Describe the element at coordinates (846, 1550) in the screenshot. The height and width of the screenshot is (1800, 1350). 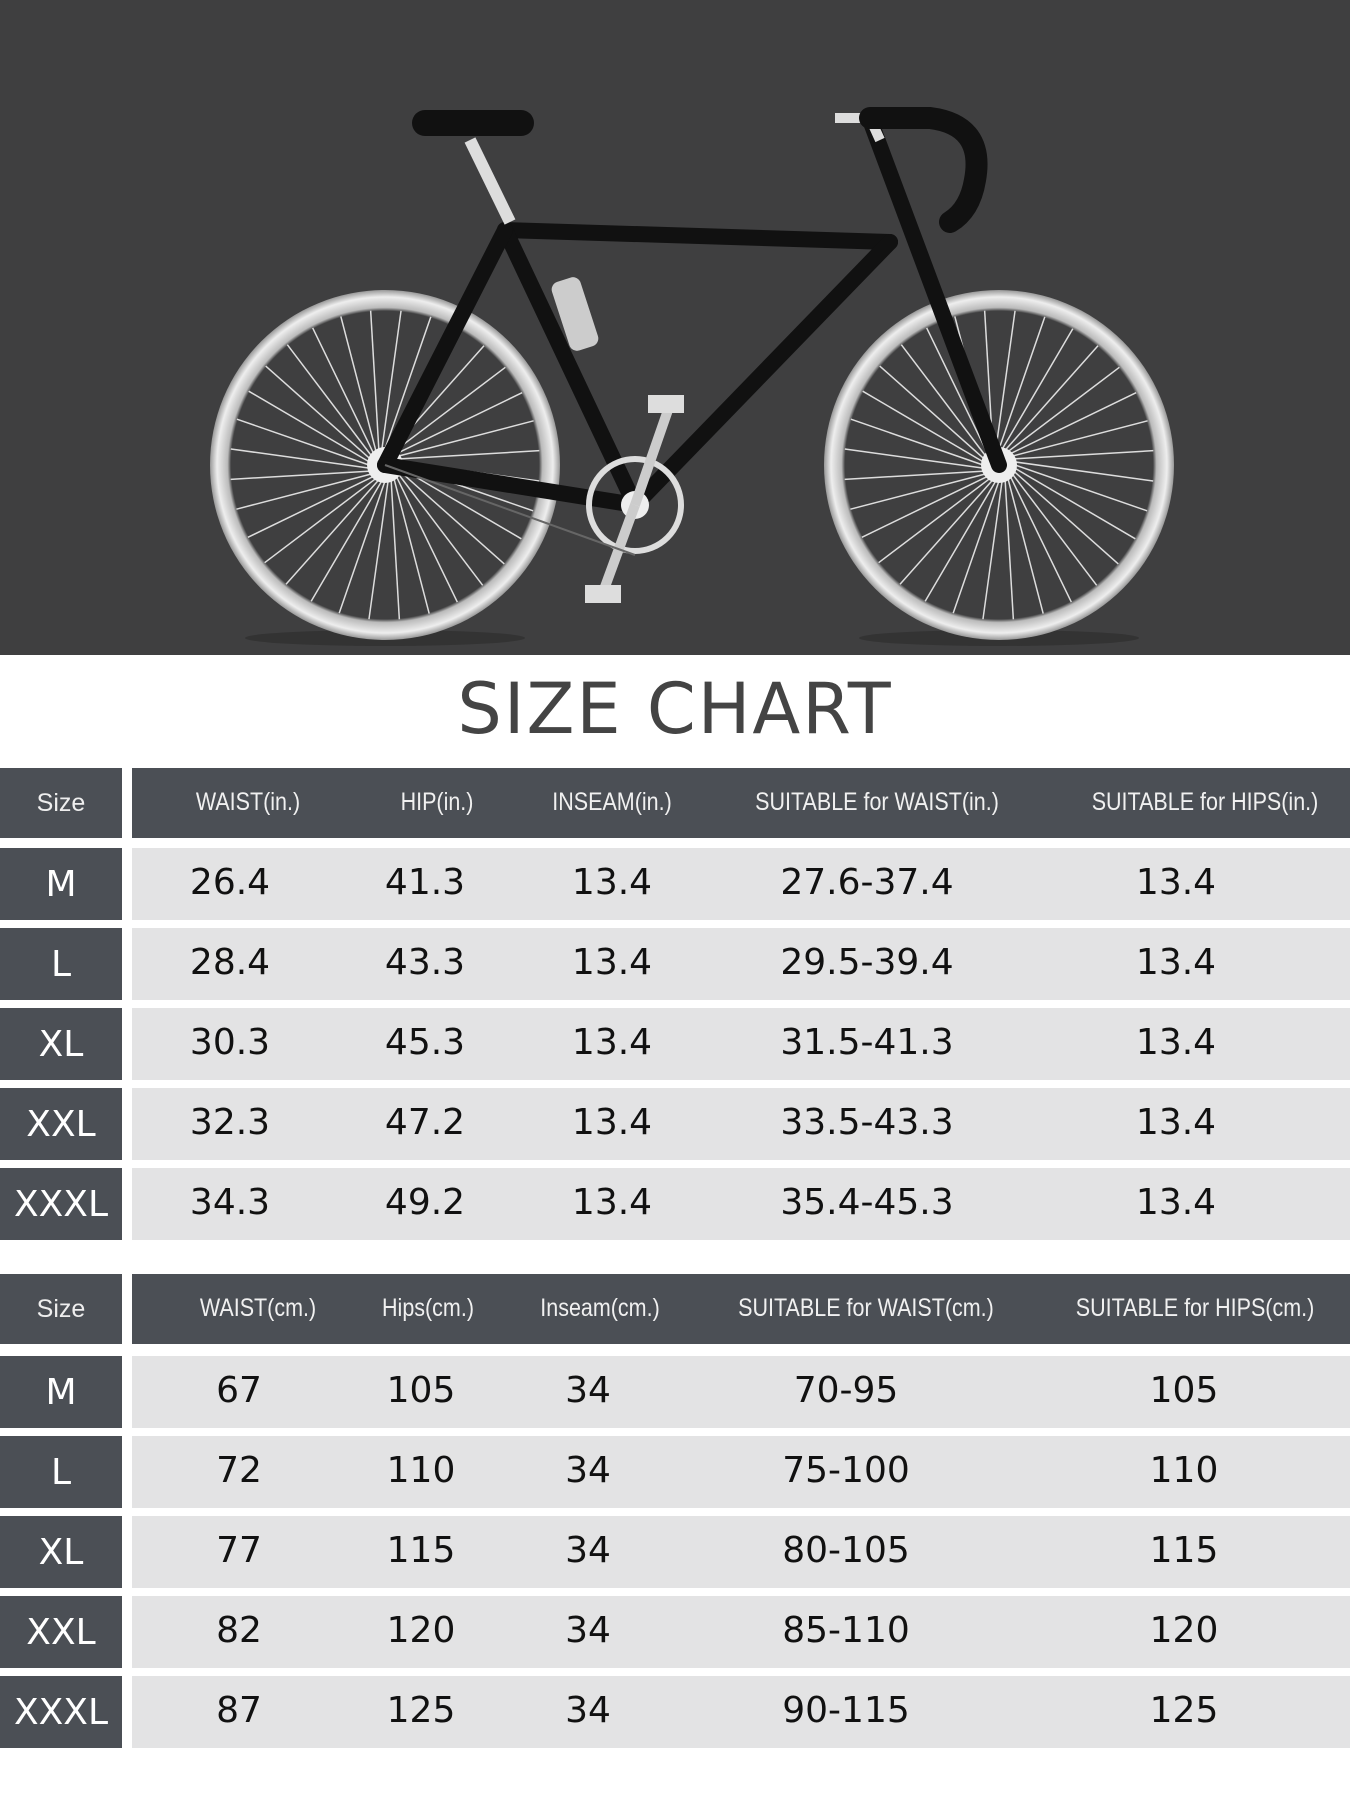
I see `table-cell: 80-105` at that location.